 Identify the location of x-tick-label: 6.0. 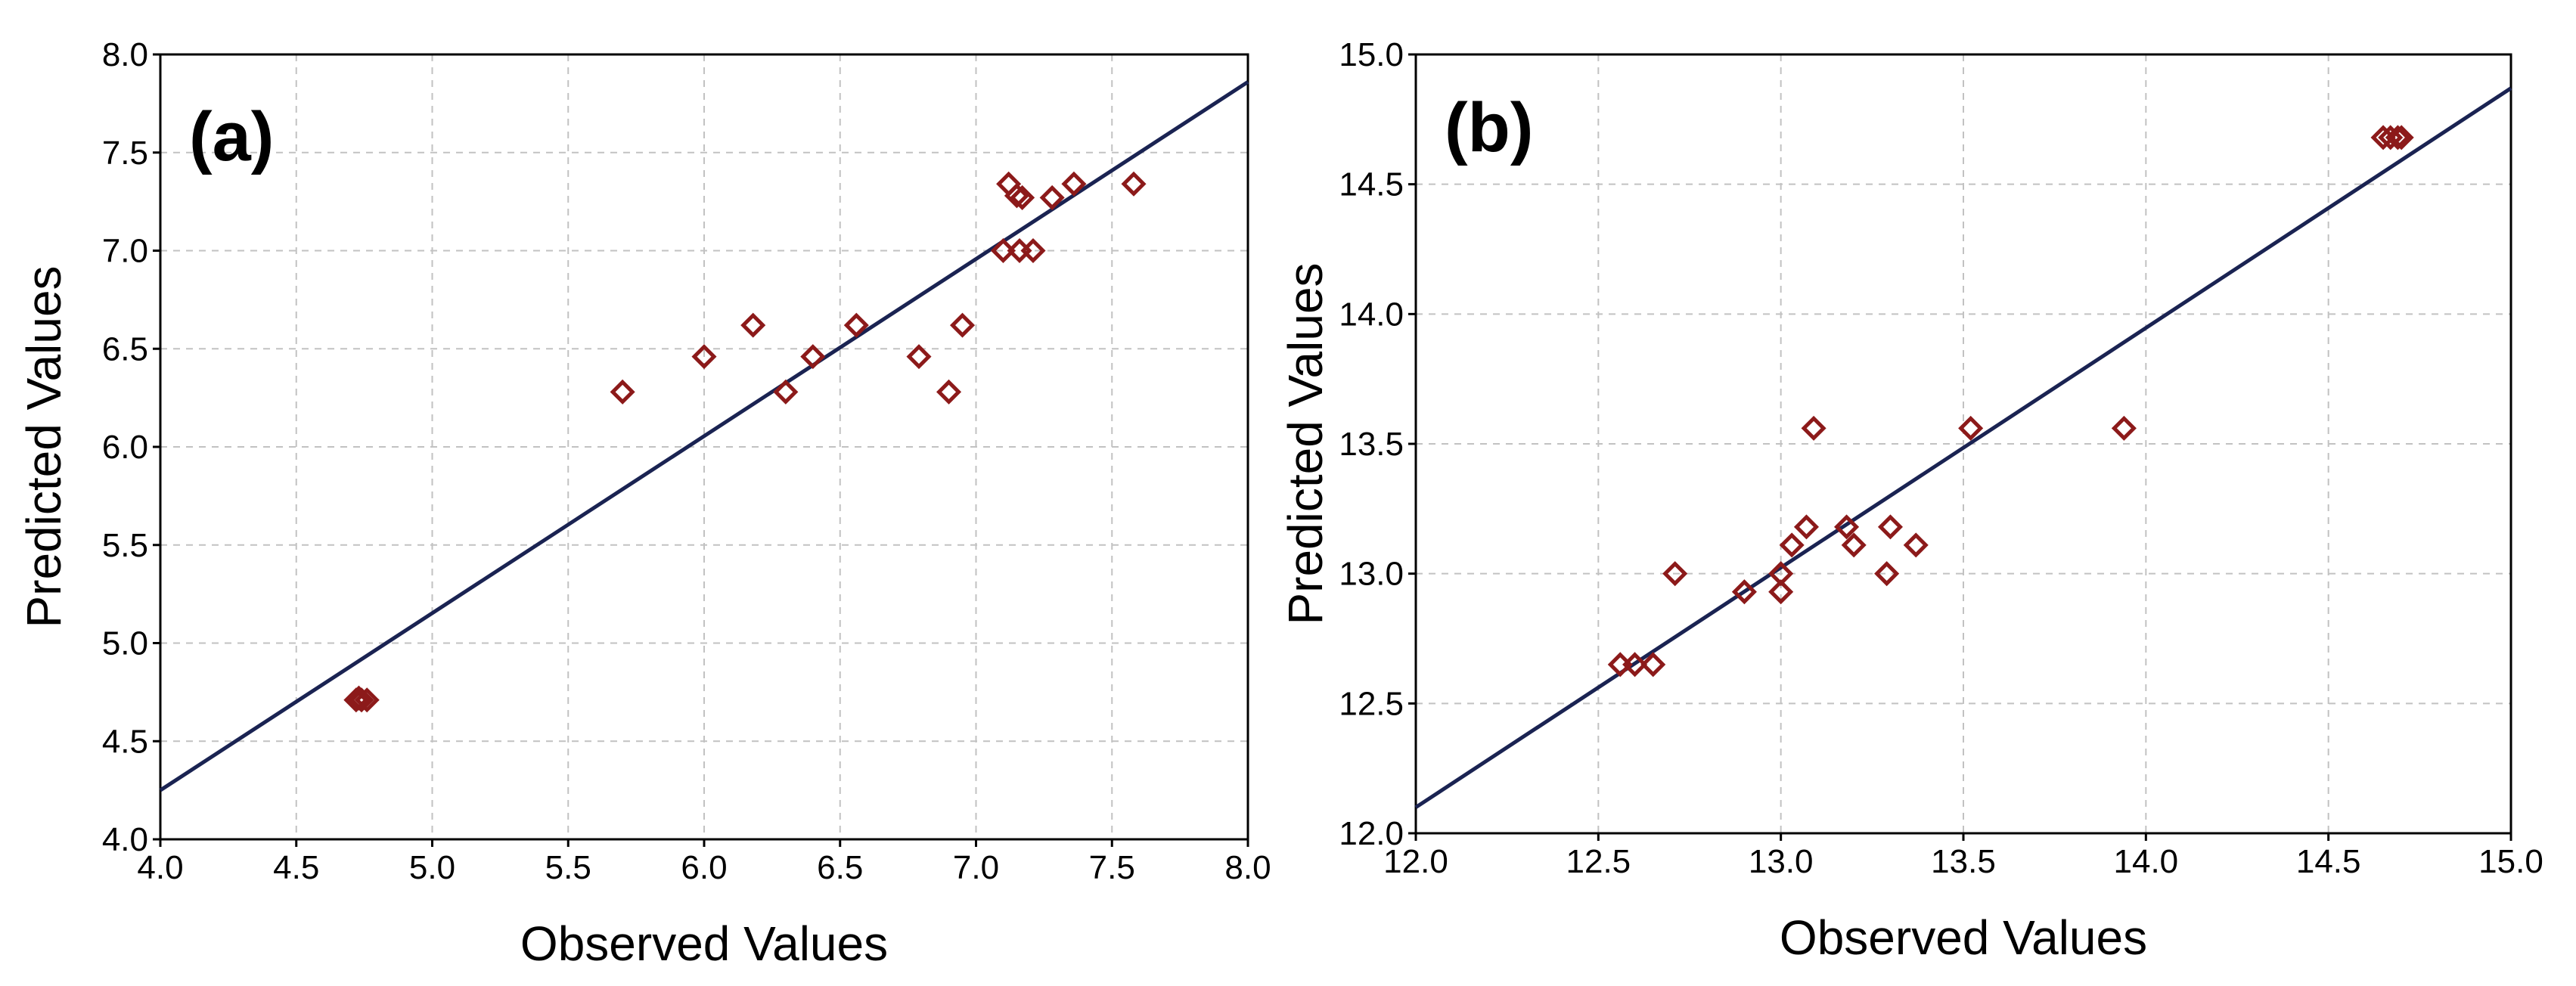
(704, 867).